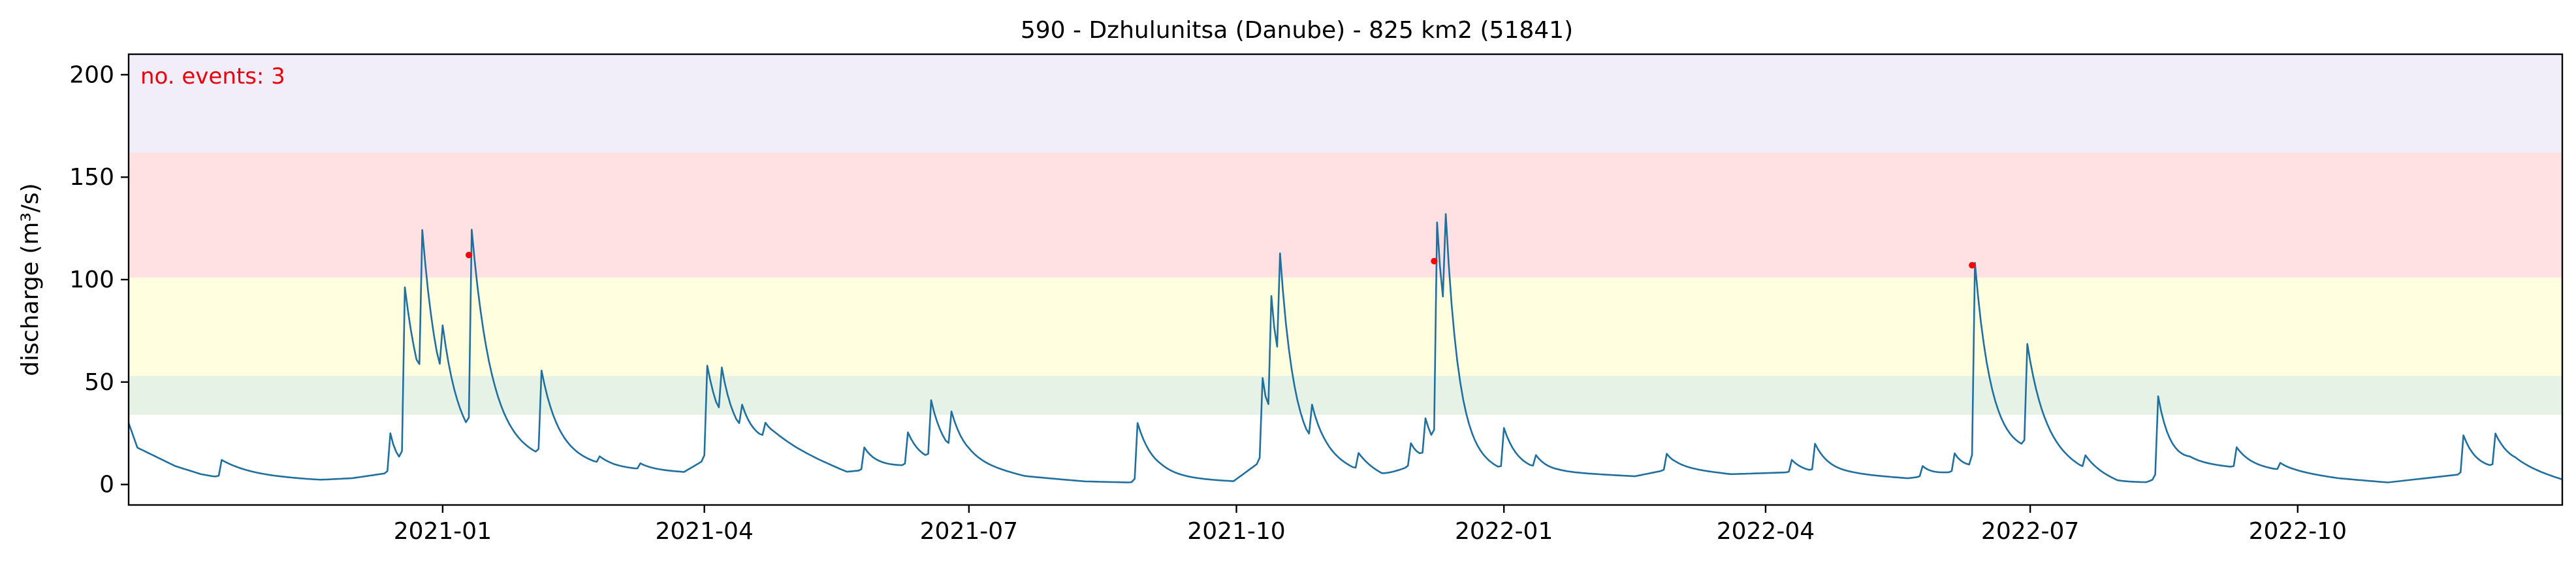  I want to click on x-tick-label: 2022-07, so click(2030, 531).